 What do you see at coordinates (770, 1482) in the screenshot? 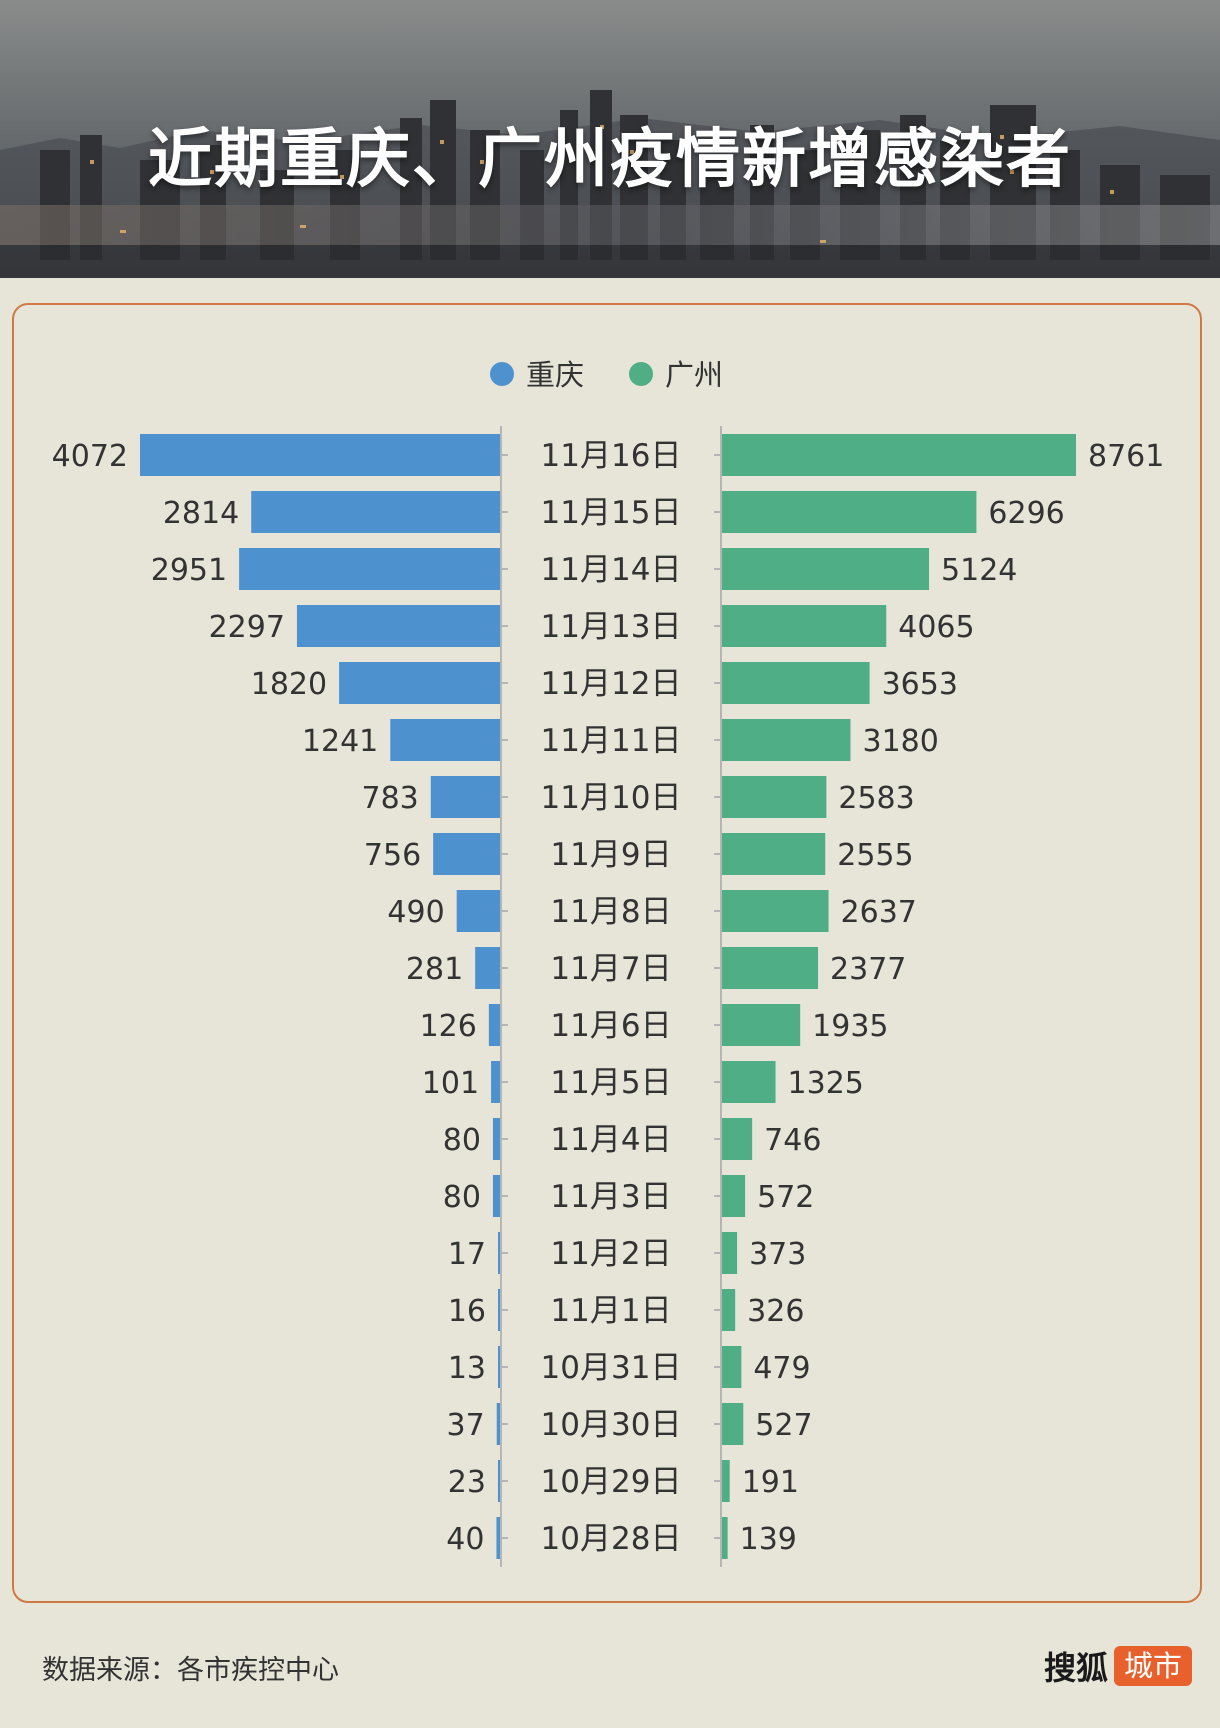
I see `value-label-guangzhou: 191` at bounding box center [770, 1482].